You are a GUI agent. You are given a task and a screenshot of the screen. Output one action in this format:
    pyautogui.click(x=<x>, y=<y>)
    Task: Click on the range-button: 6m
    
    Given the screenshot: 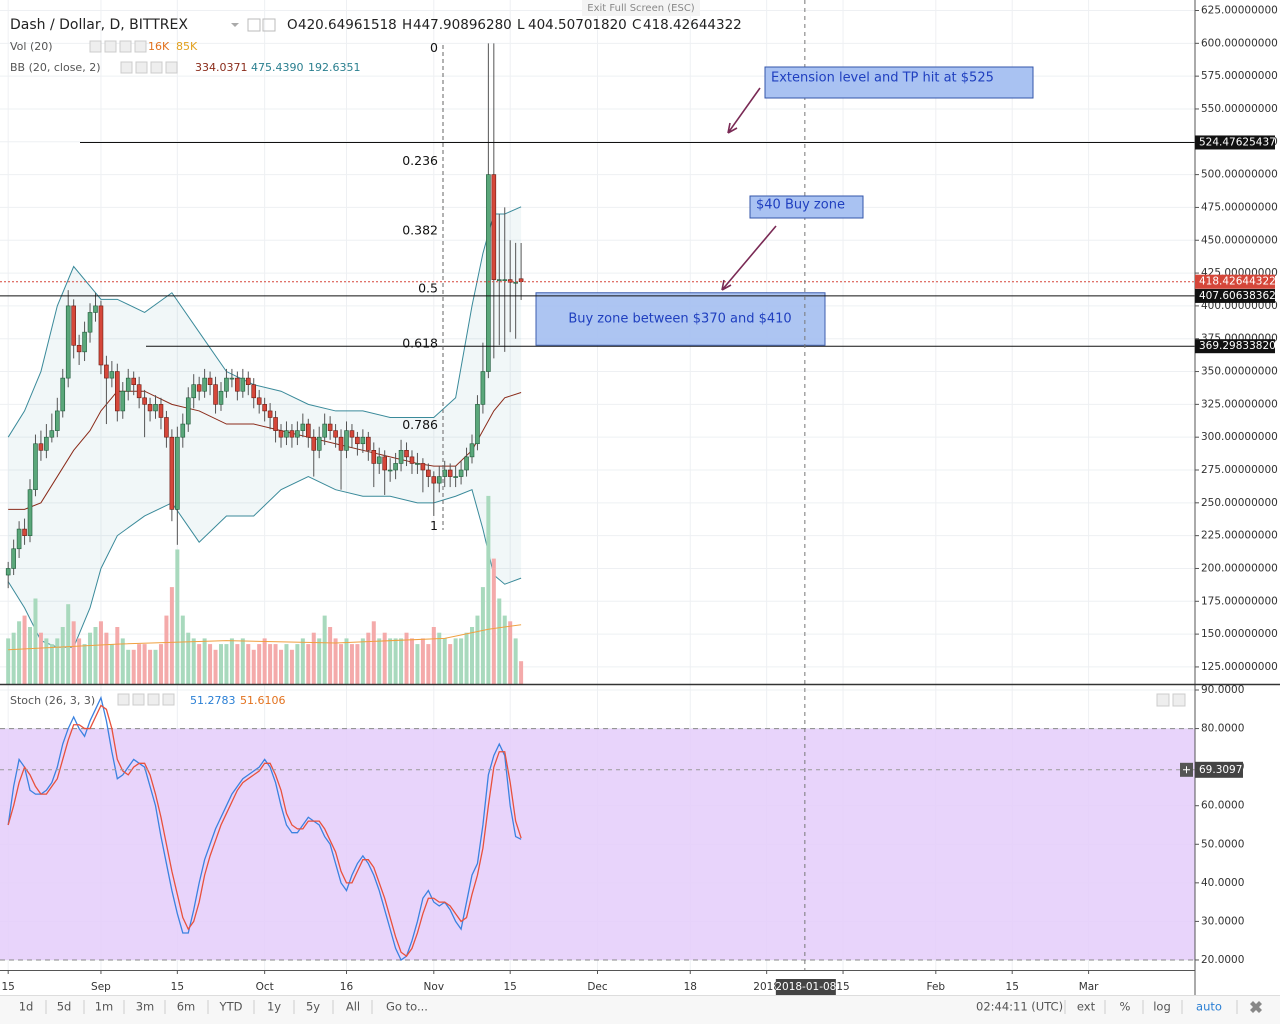 What is the action you would take?
    pyautogui.click(x=186, y=1007)
    